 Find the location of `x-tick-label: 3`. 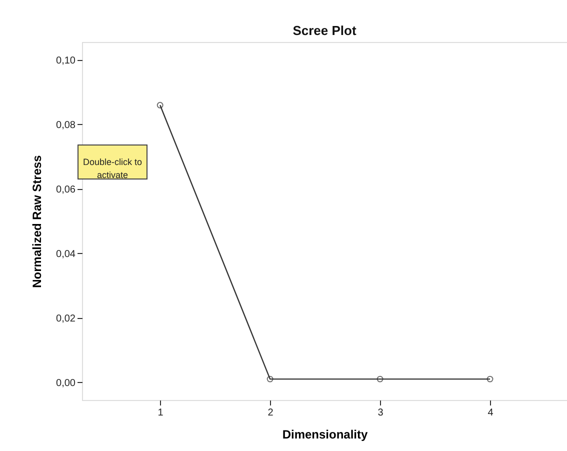

x-tick-label: 3 is located at coordinates (381, 413).